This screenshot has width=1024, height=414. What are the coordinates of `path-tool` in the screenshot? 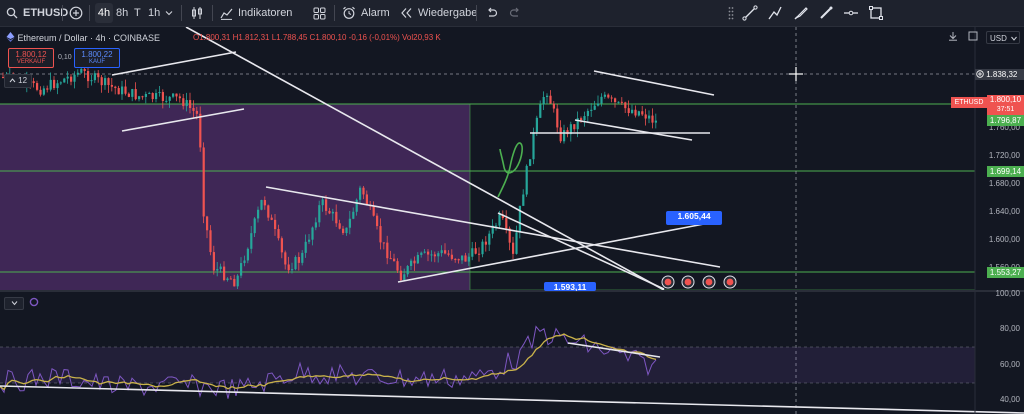 It's located at (775, 13).